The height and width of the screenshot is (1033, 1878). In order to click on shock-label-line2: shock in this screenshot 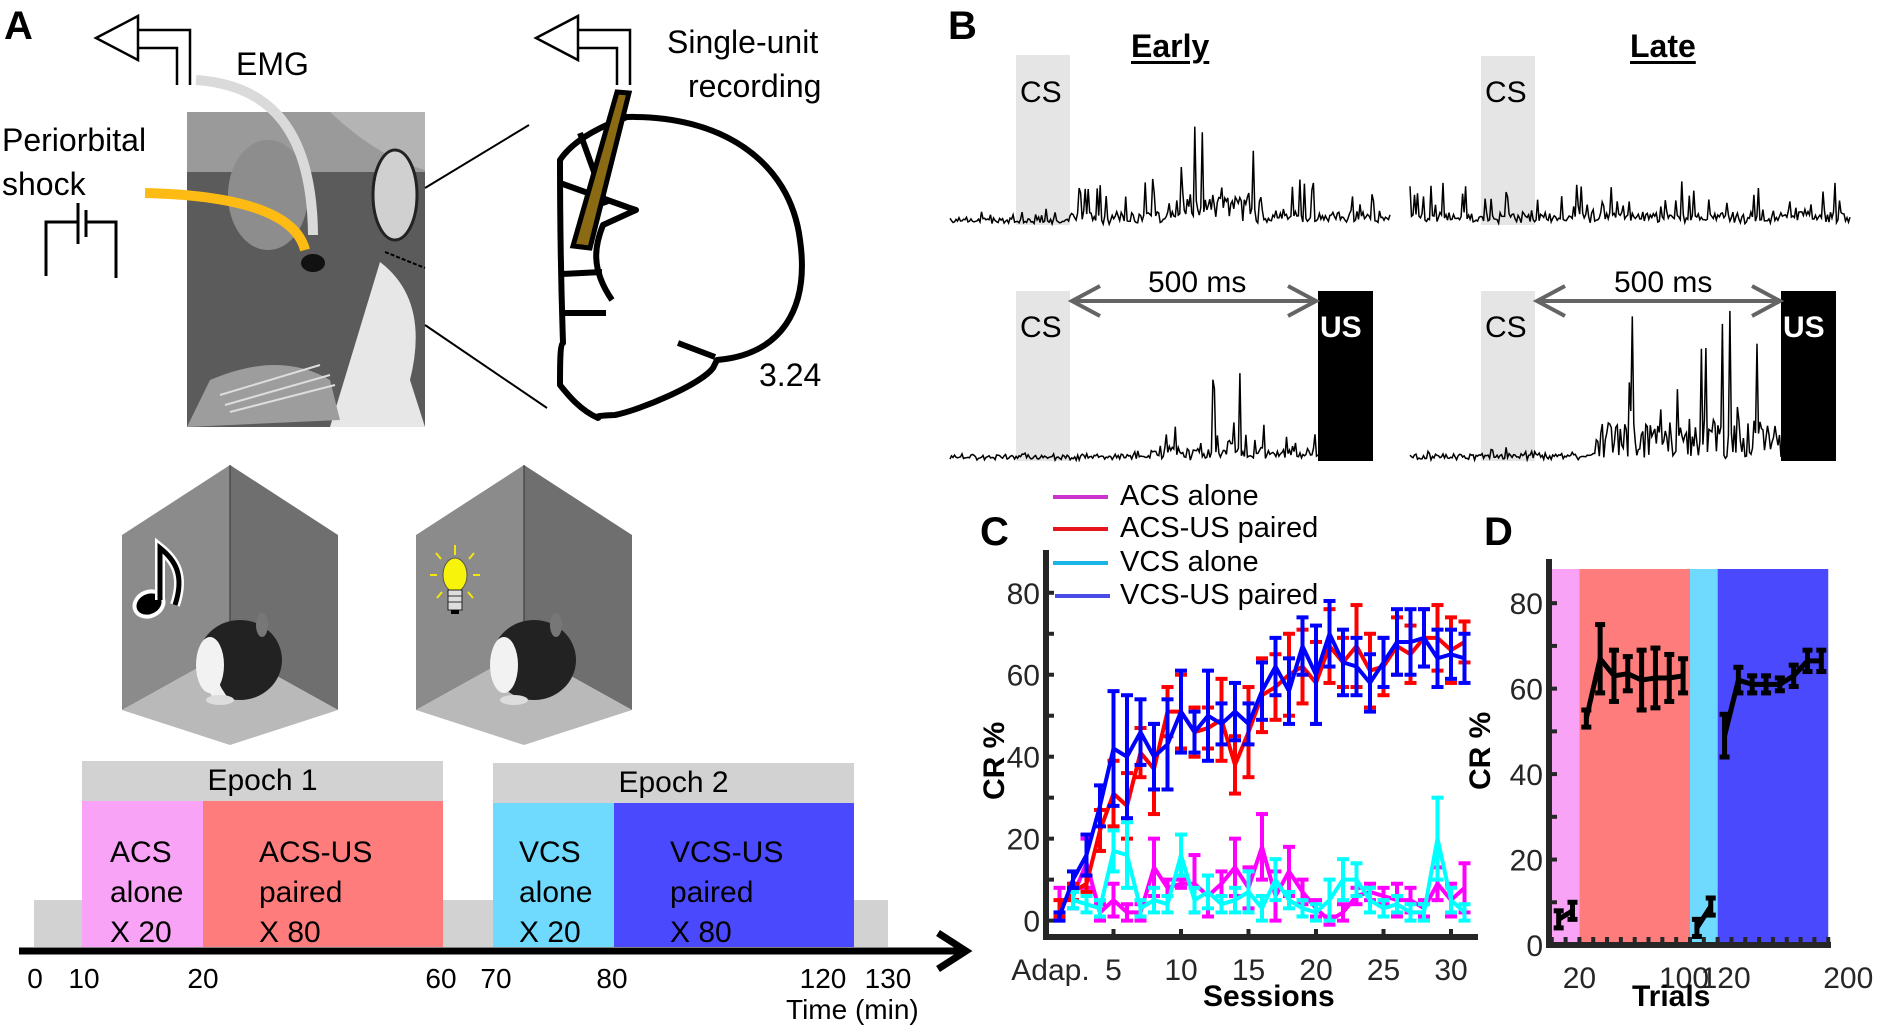, I will do `click(44, 184)`.